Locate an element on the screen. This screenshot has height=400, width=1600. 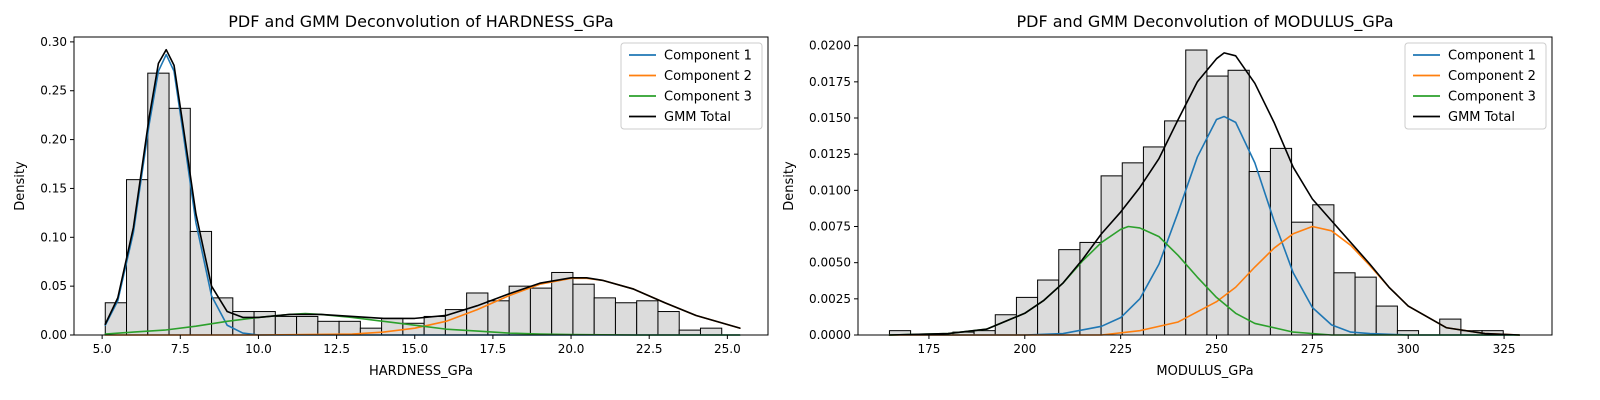
hardness-y-tick-label: 0.25 is located at coordinates (53, 91).